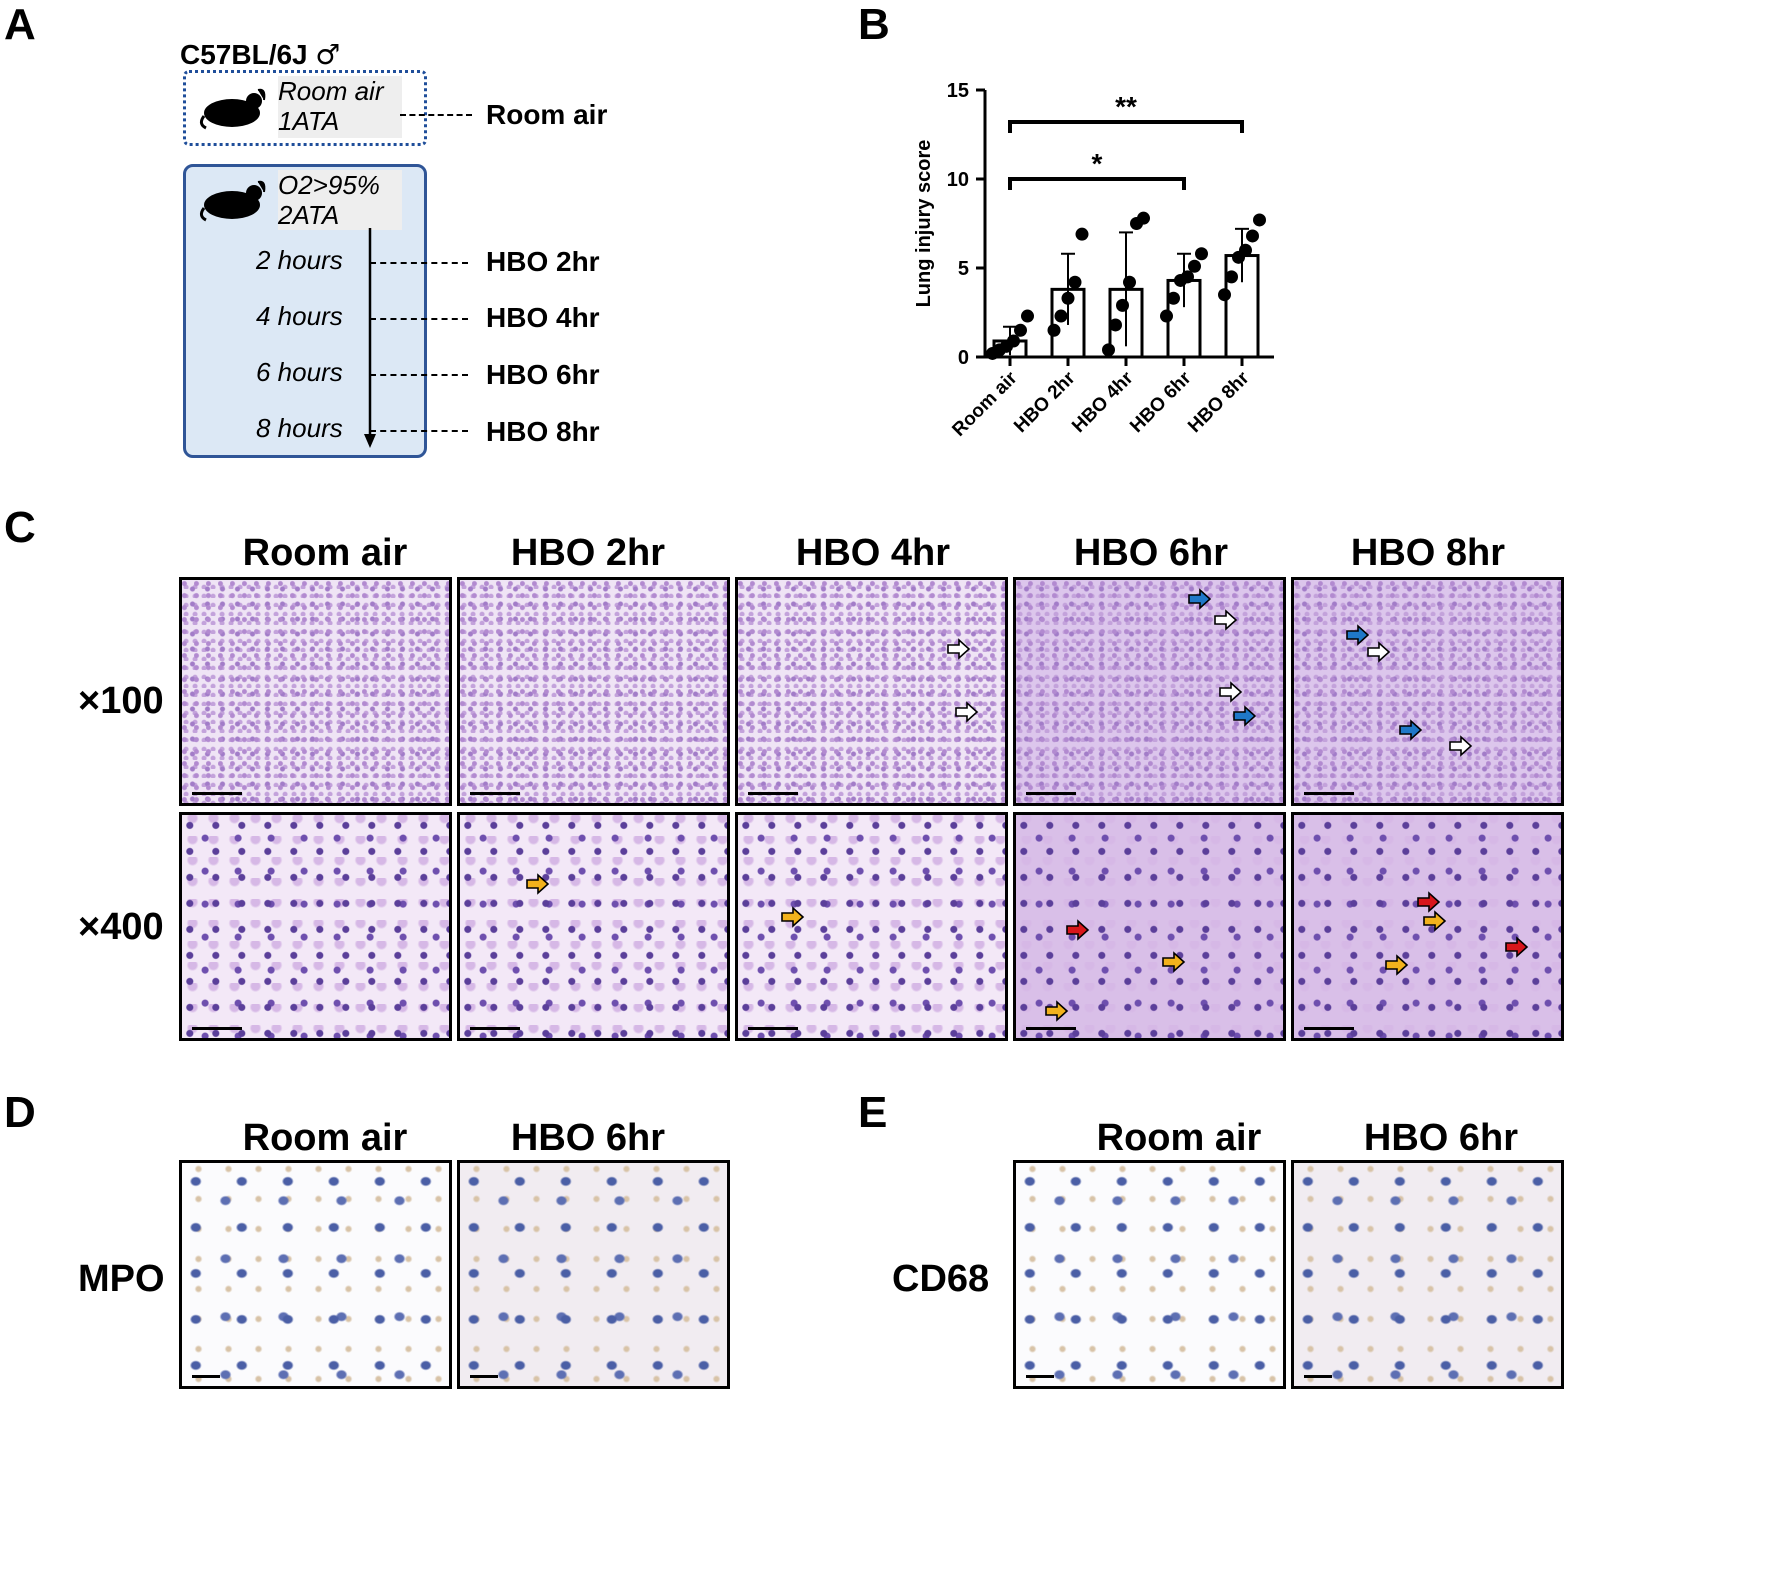 The image size is (1772, 1572). I want to click on timepoint-6-hours: 6 hours, so click(299, 372).